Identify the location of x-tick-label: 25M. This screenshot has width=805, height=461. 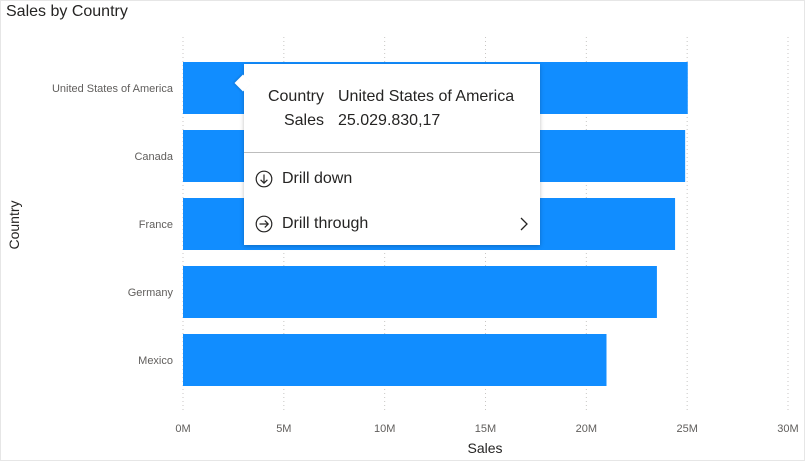
(686, 429).